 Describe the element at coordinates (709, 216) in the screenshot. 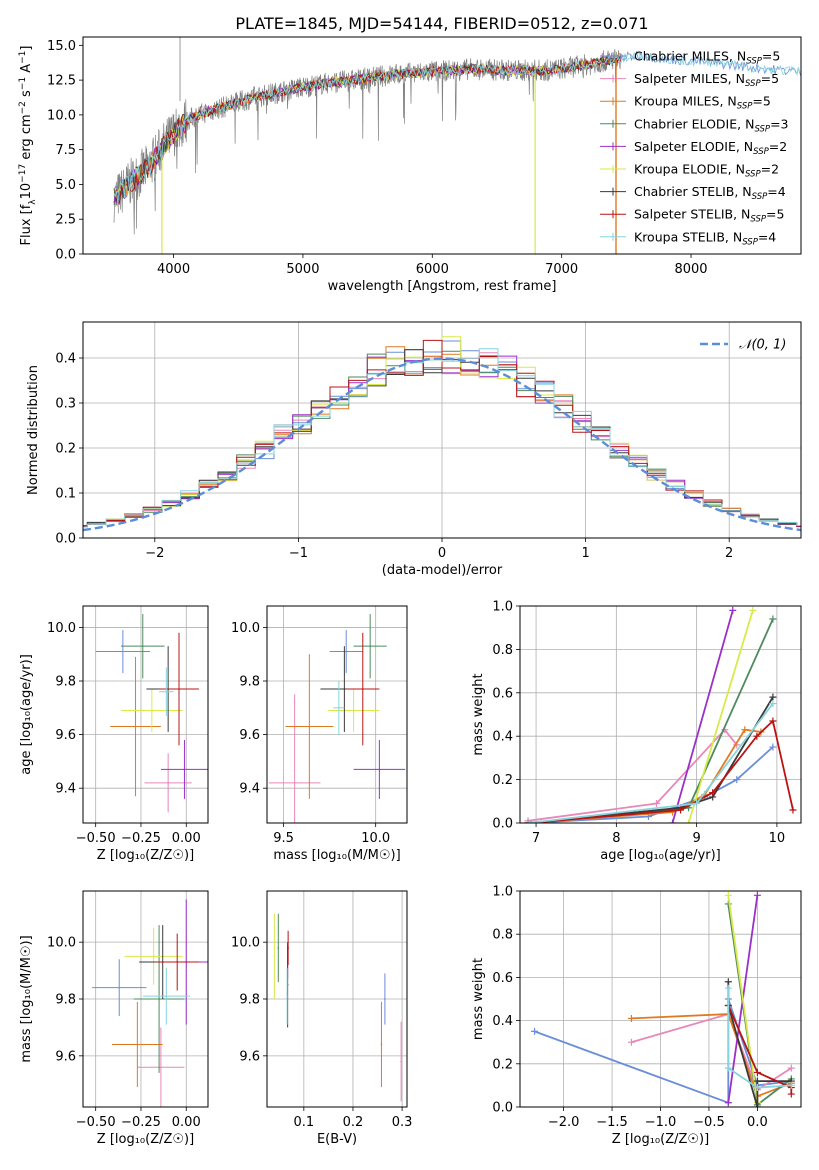

I see `legend-label: Salpeter STELIB, NSSP=5` at that location.